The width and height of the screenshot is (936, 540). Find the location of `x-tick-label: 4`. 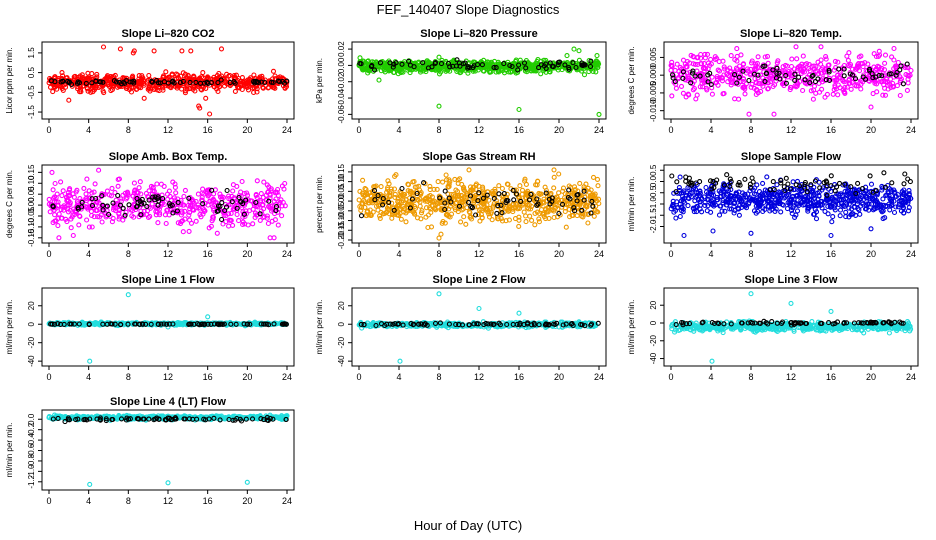

x-tick-label: 4 is located at coordinates (88, 377).